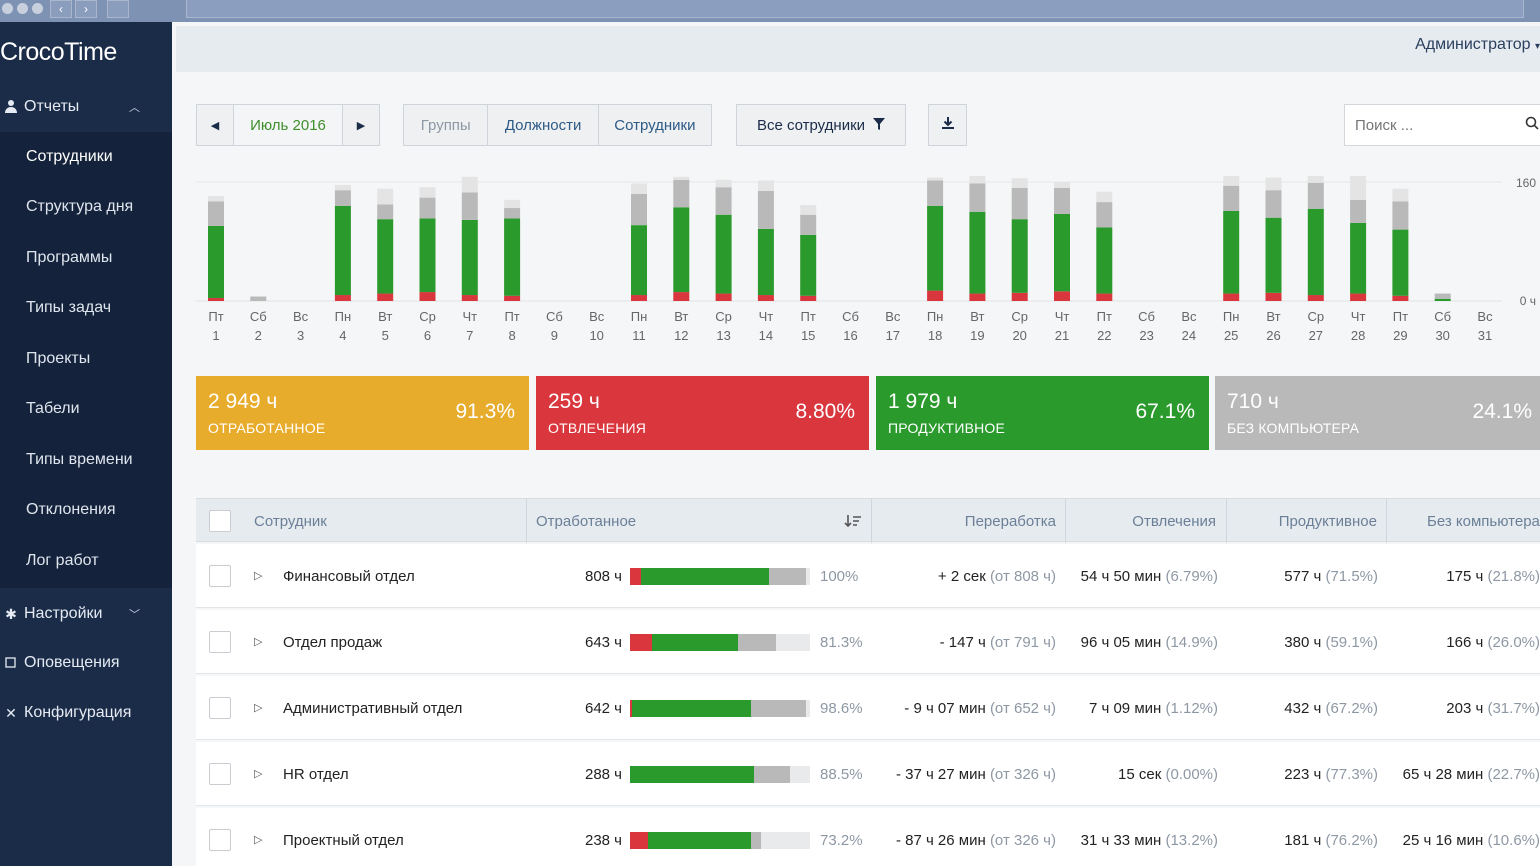 Image resolution: width=1540 pixels, height=866 pixels. I want to click on col-worked: Отработанное, so click(586, 521).